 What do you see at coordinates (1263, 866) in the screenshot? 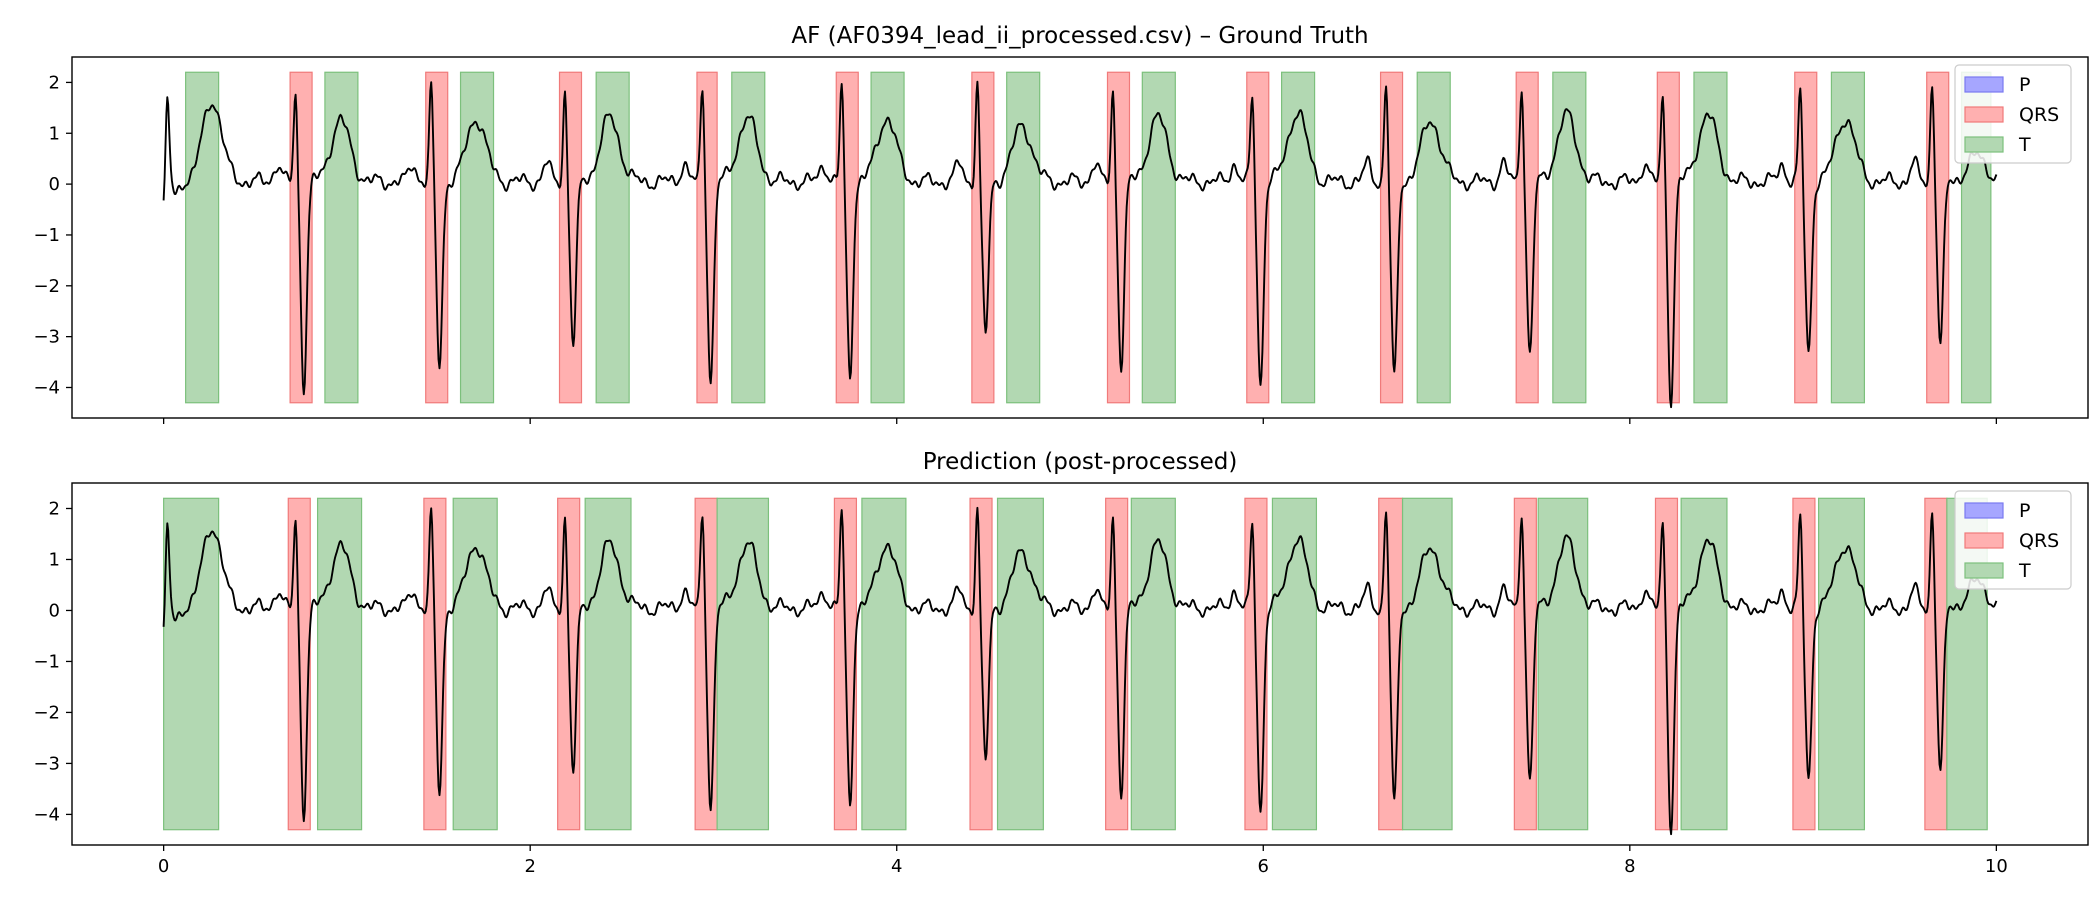
I see `x-tick-label: 6` at bounding box center [1263, 866].